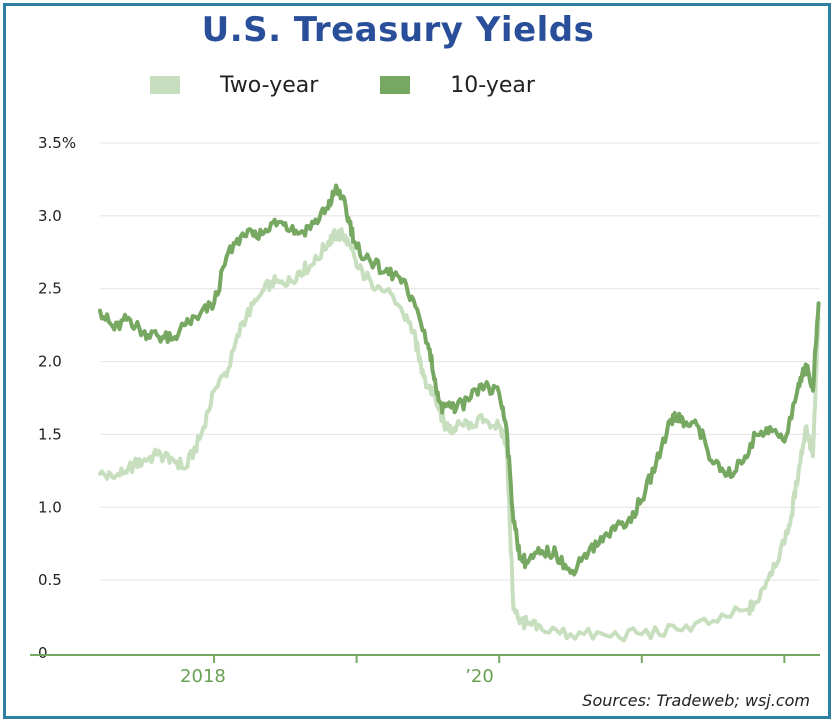 The width and height of the screenshot is (838, 726). What do you see at coordinates (696, 700) in the screenshot?
I see `source-note: Sources: Tradeweb; wsj.com` at bounding box center [696, 700].